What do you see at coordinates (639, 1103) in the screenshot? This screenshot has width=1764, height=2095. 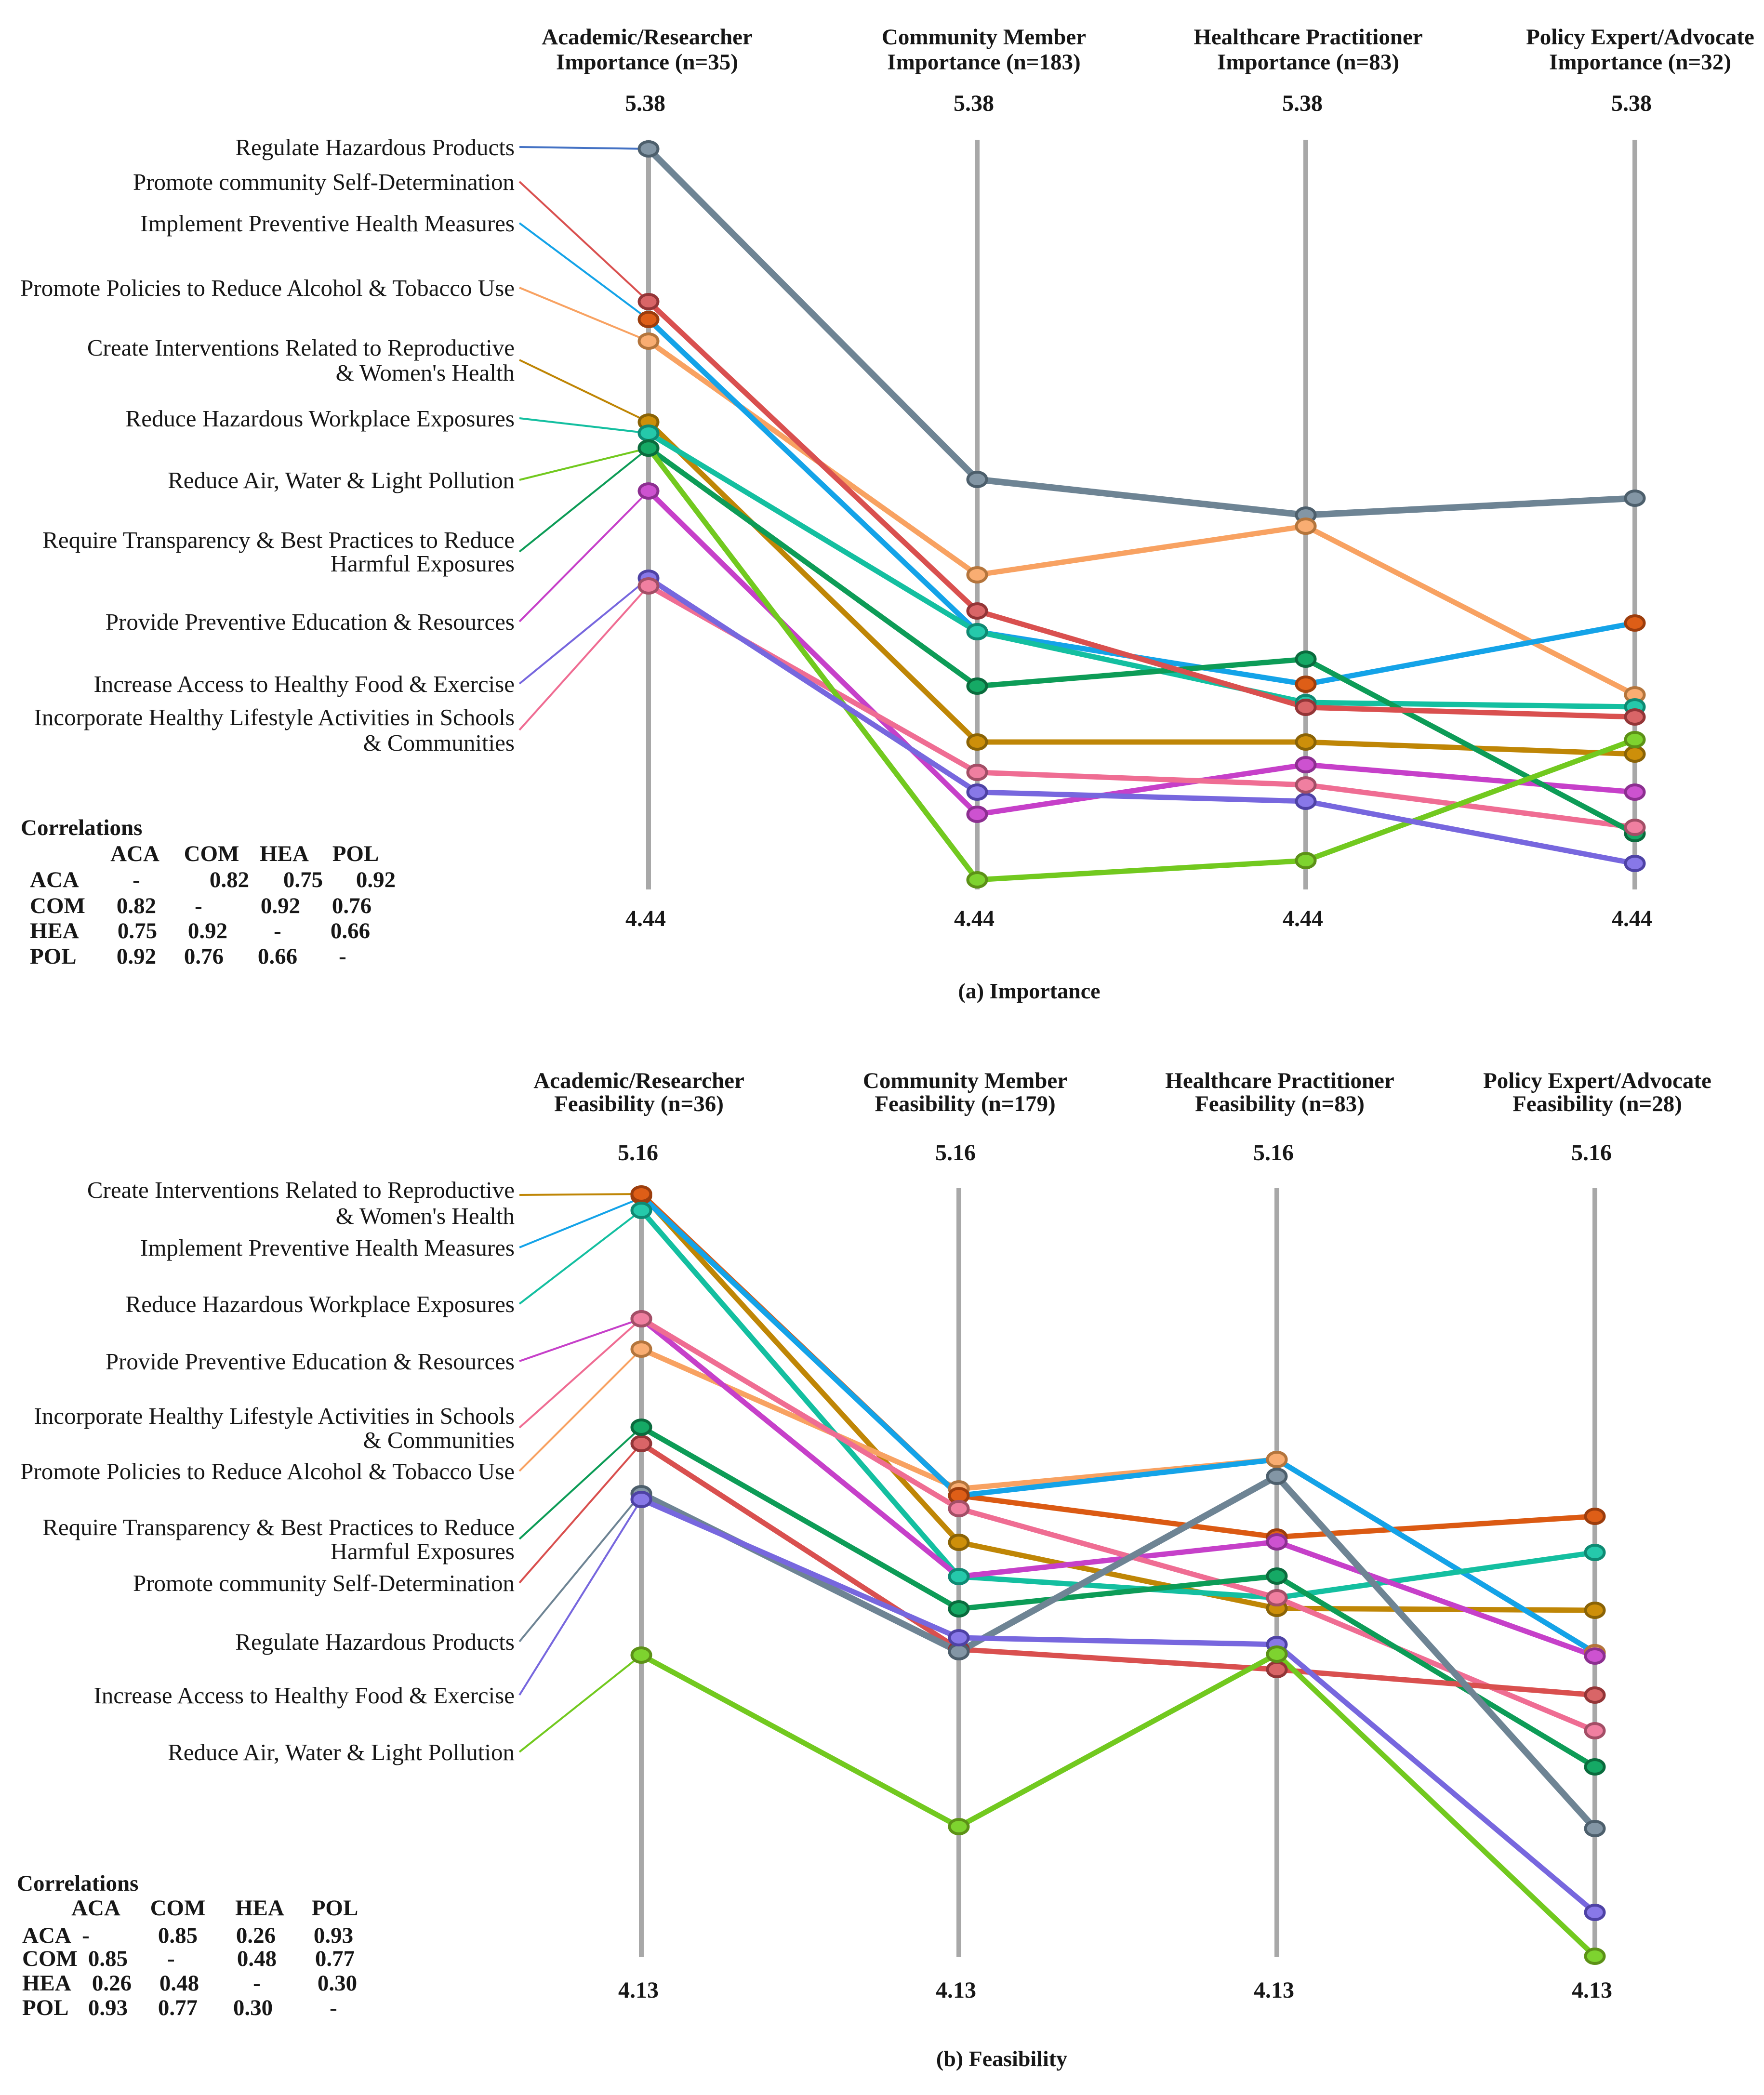 I see `svg-text: Feasibility (n=36)` at bounding box center [639, 1103].